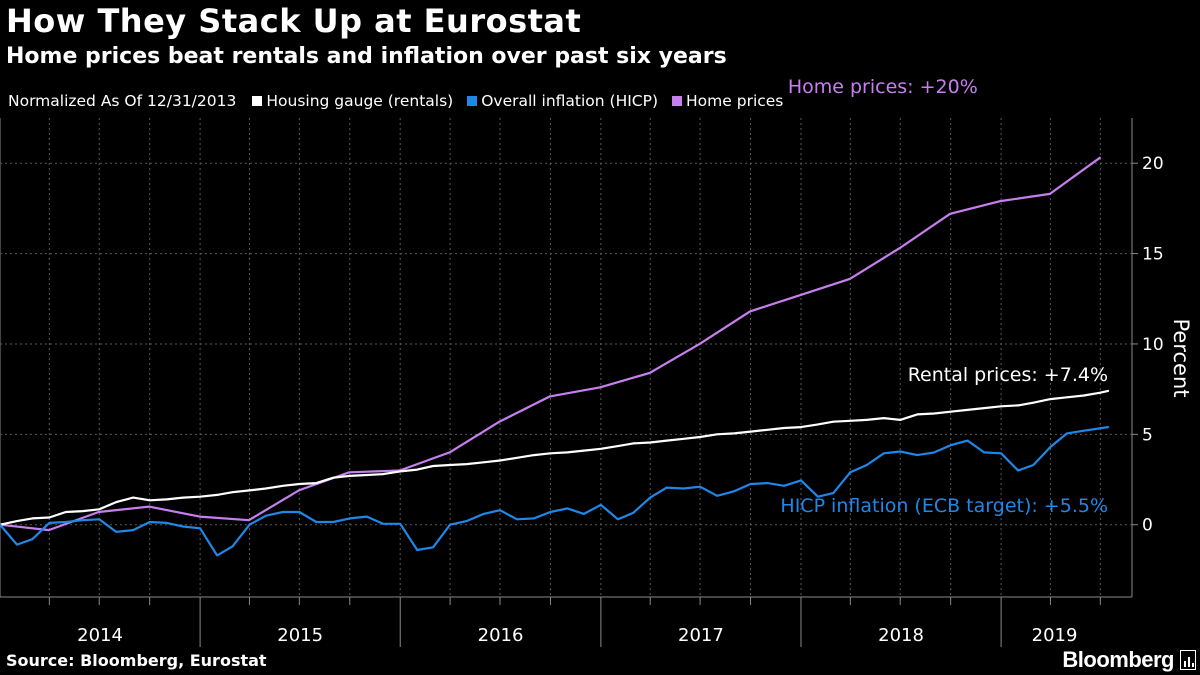  Describe the element at coordinates (122, 101) in the screenshot. I see `normalization-note: Normalized As Of 12/31/2013` at that location.